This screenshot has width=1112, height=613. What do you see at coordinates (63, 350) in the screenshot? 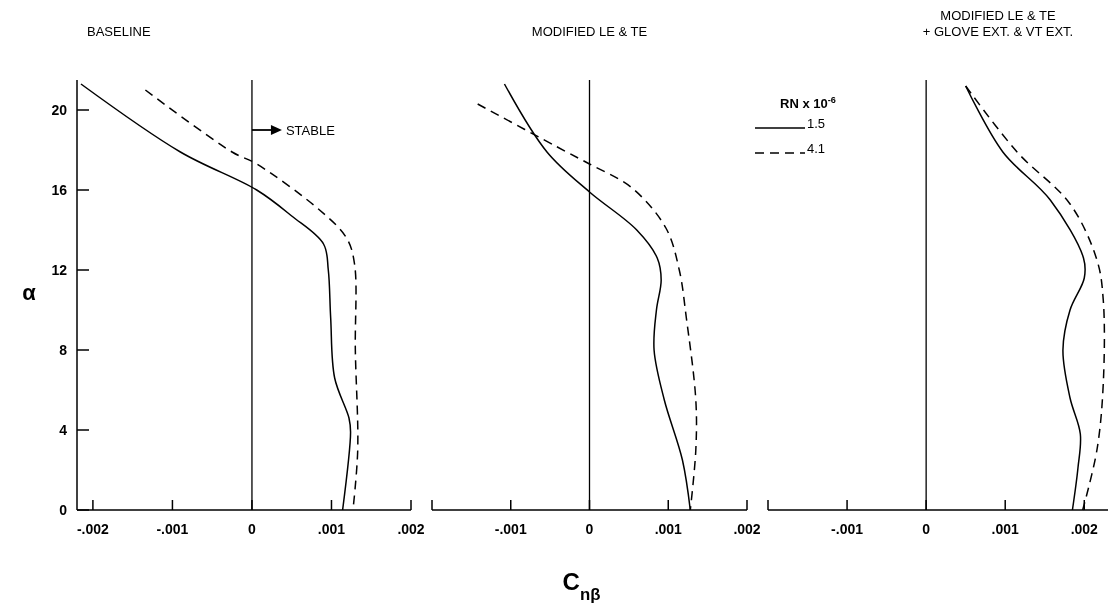
I see `y-tick-label: 8` at bounding box center [63, 350].